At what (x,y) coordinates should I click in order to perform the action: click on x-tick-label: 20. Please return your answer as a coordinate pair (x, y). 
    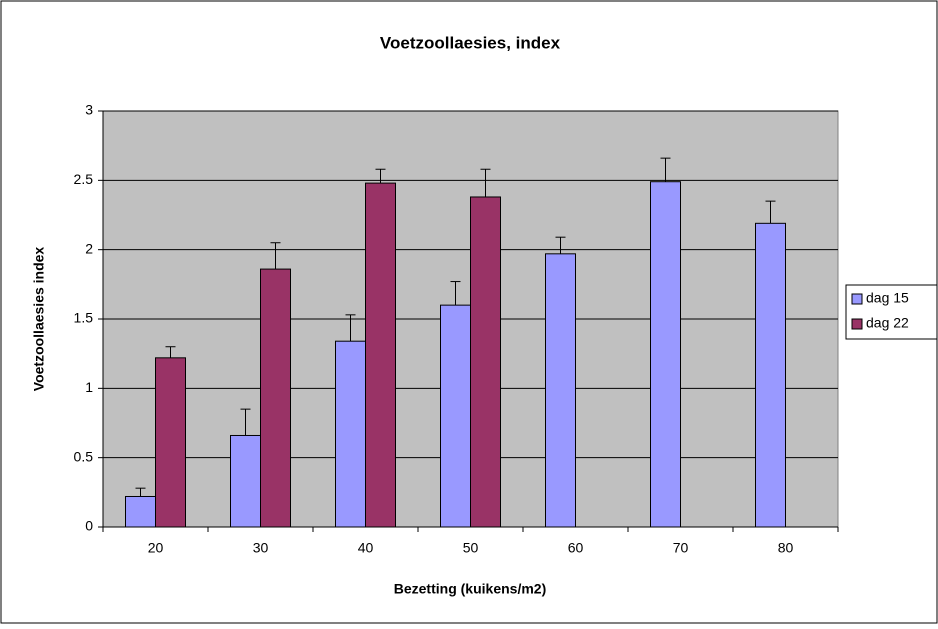
    Looking at the image, I should click on (156, 548).